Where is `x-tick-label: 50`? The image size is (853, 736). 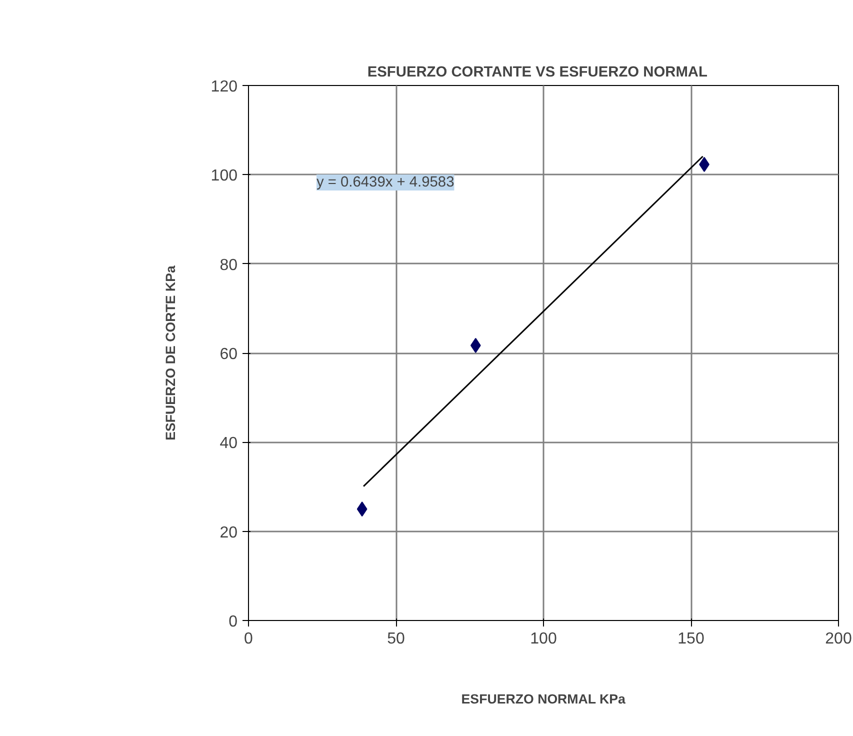 x-tick-label: 50 is located at coordinates (396, 639).